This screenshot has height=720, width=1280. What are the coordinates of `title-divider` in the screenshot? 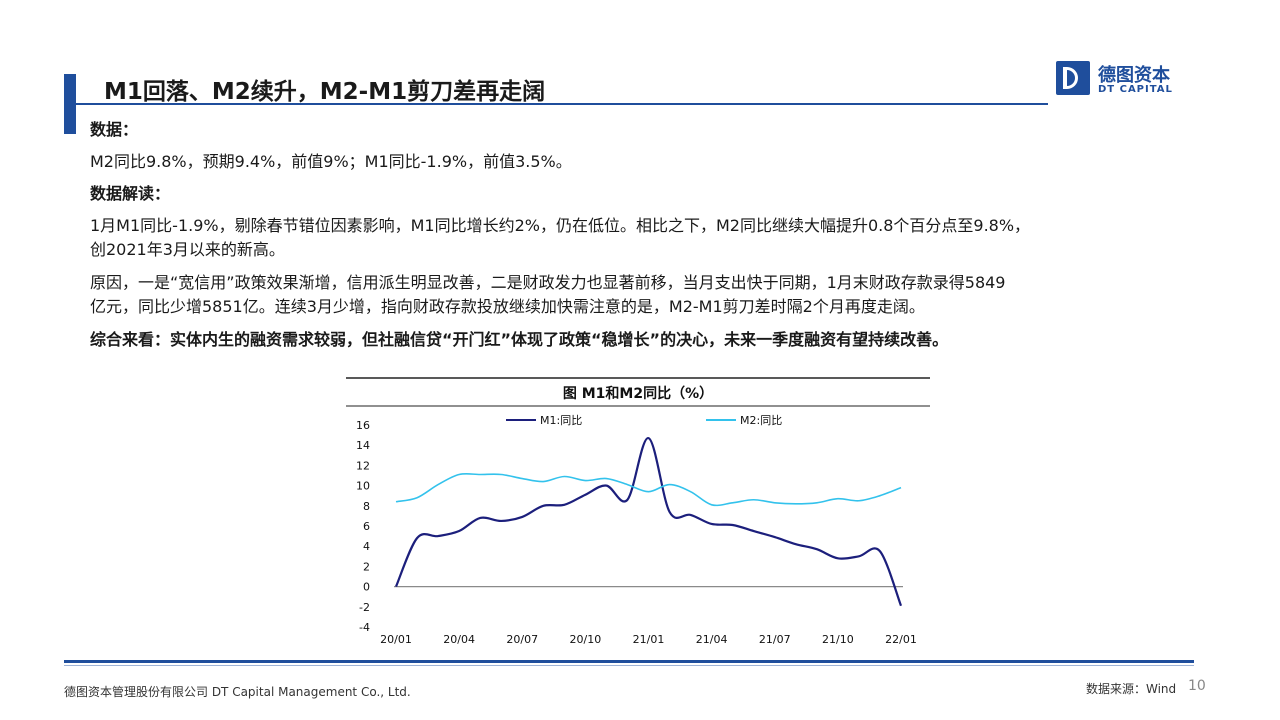 It's located at (556, 104).